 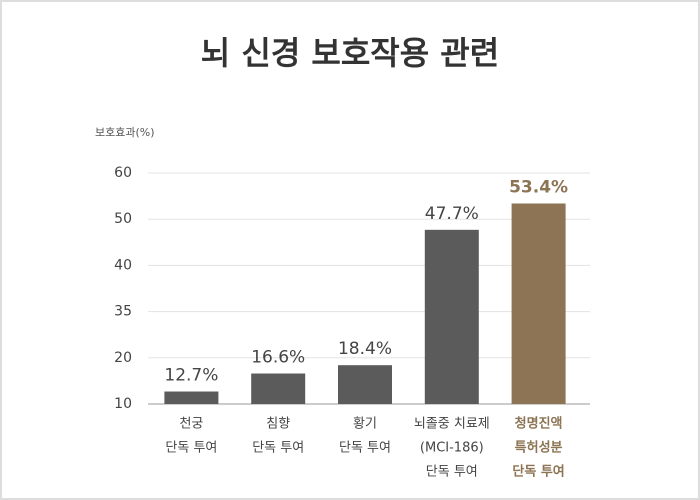 What do you see at coordinates (123, 358) in the screenshot?
I see `y-tick-label: 20` at bounding box center [123, 358].